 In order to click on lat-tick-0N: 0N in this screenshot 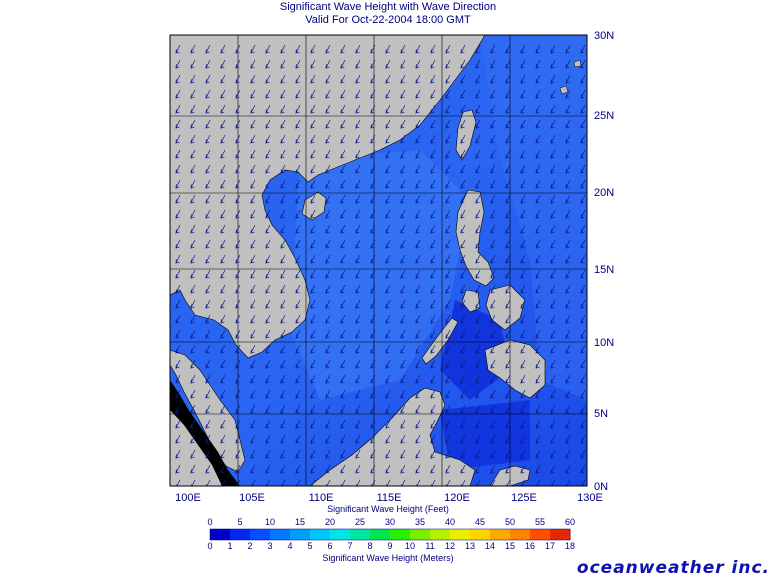, I will do `click(601, 487)`.